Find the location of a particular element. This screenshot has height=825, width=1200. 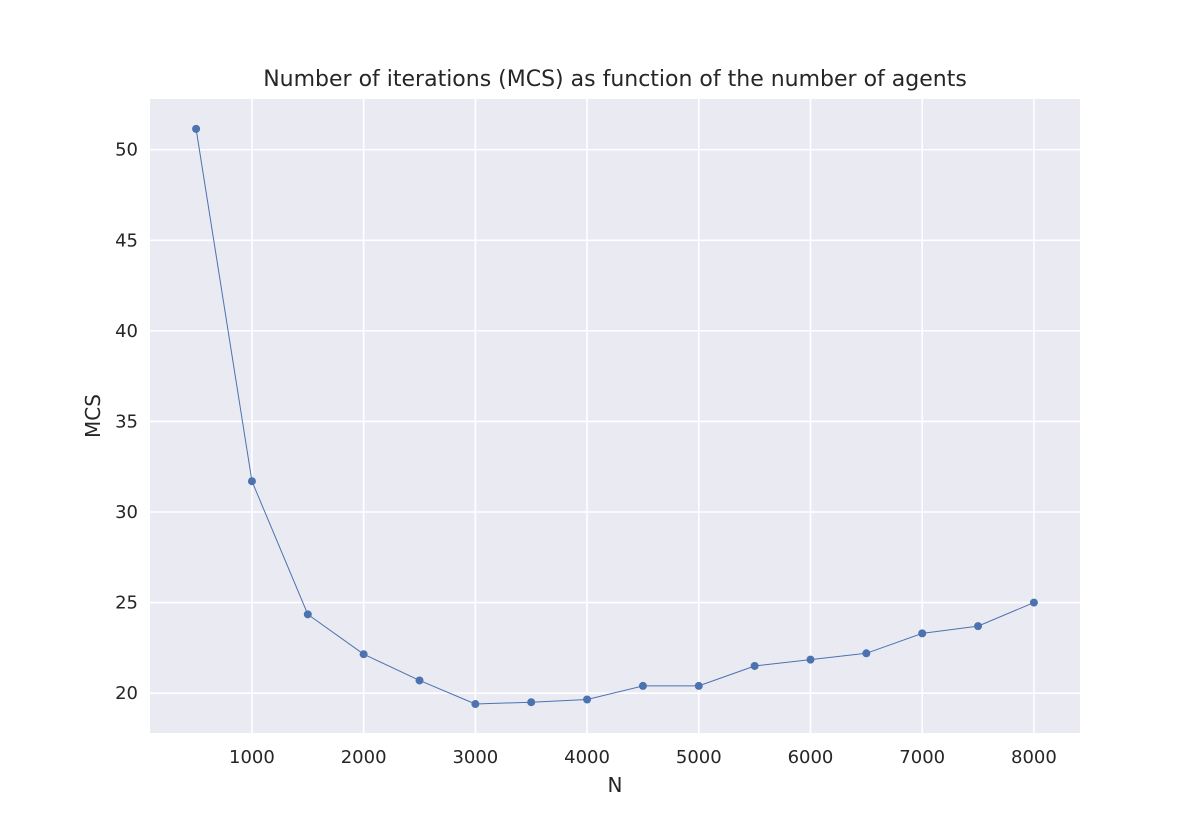

x-tick-label: 6000 is located at coordinates (811, 757).